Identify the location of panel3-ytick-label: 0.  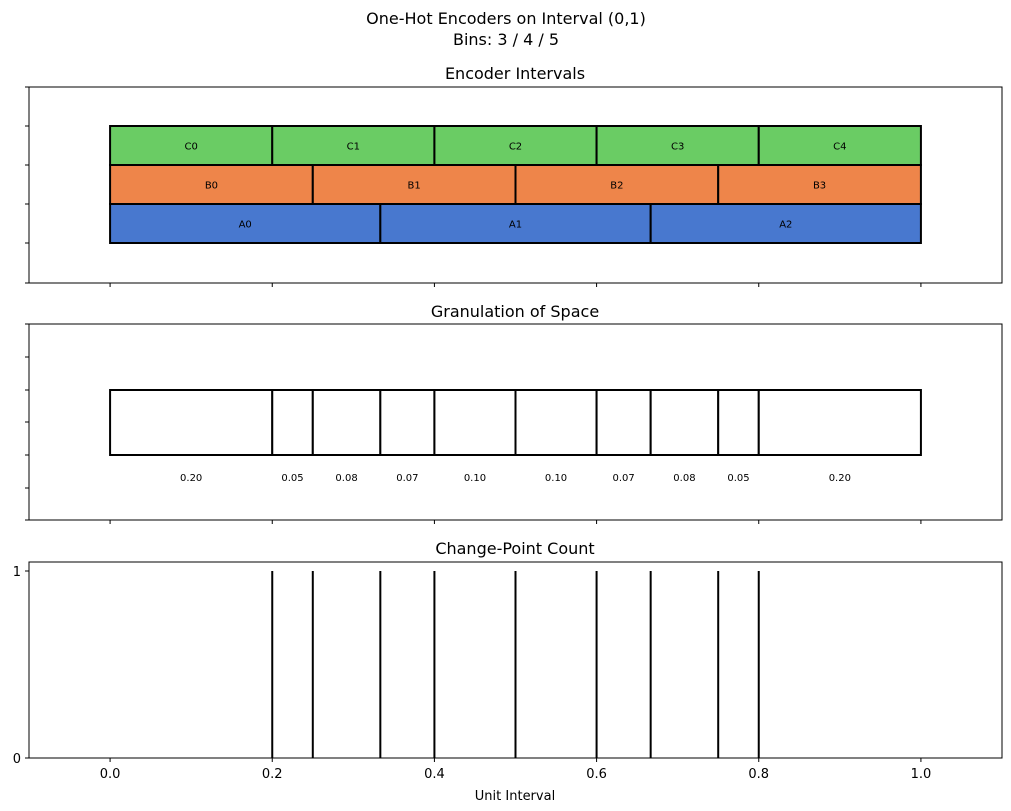
(17, 759).